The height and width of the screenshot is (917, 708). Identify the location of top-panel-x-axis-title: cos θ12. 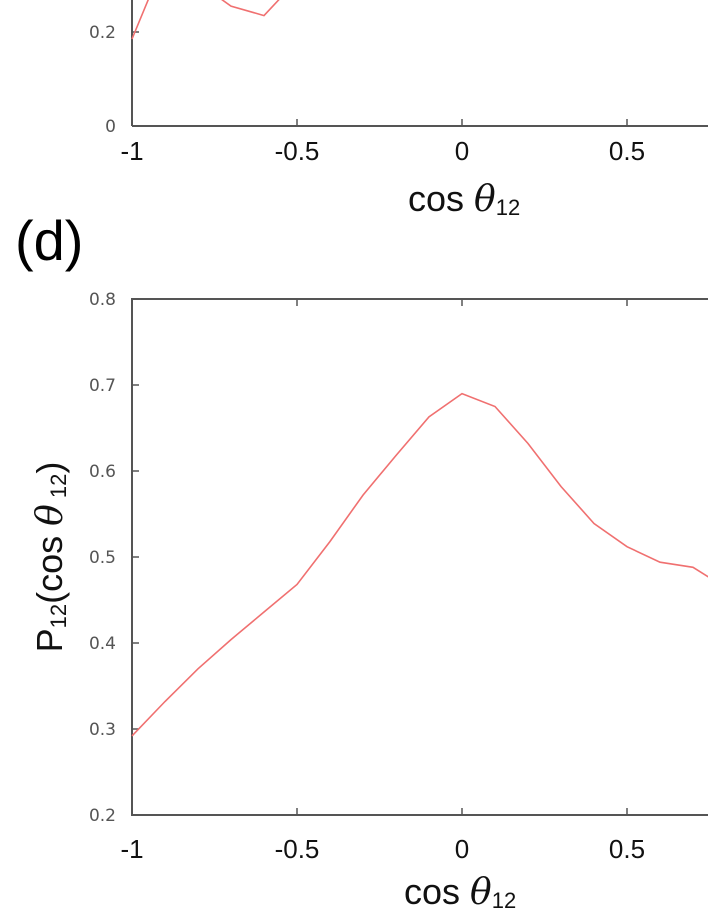
(464, 199).